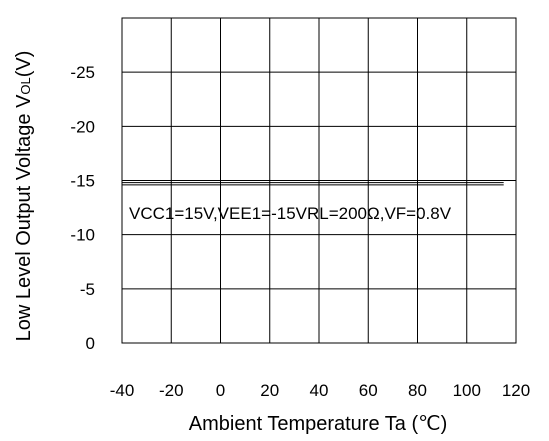 The height and width of the screenshot is (441, 549). What do you see at coordinates (122, 390) in the screenshot?
I see `x-tick-label: -40` at bounding box center [122, 390].